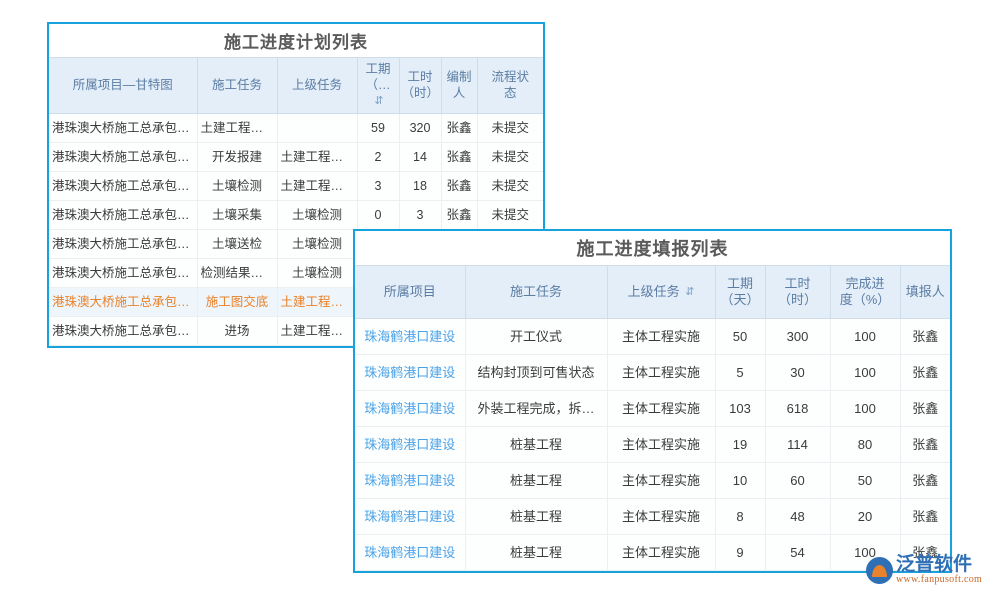 The height and width of the screenshot is (600, 1000). Describe the element at coordinates (652, 372) in the screenshot. I see `table-row: 珠海鹤港口建设 结构封顶到可售状态 主体工程实施 5 30 100 张鑫` at that location.